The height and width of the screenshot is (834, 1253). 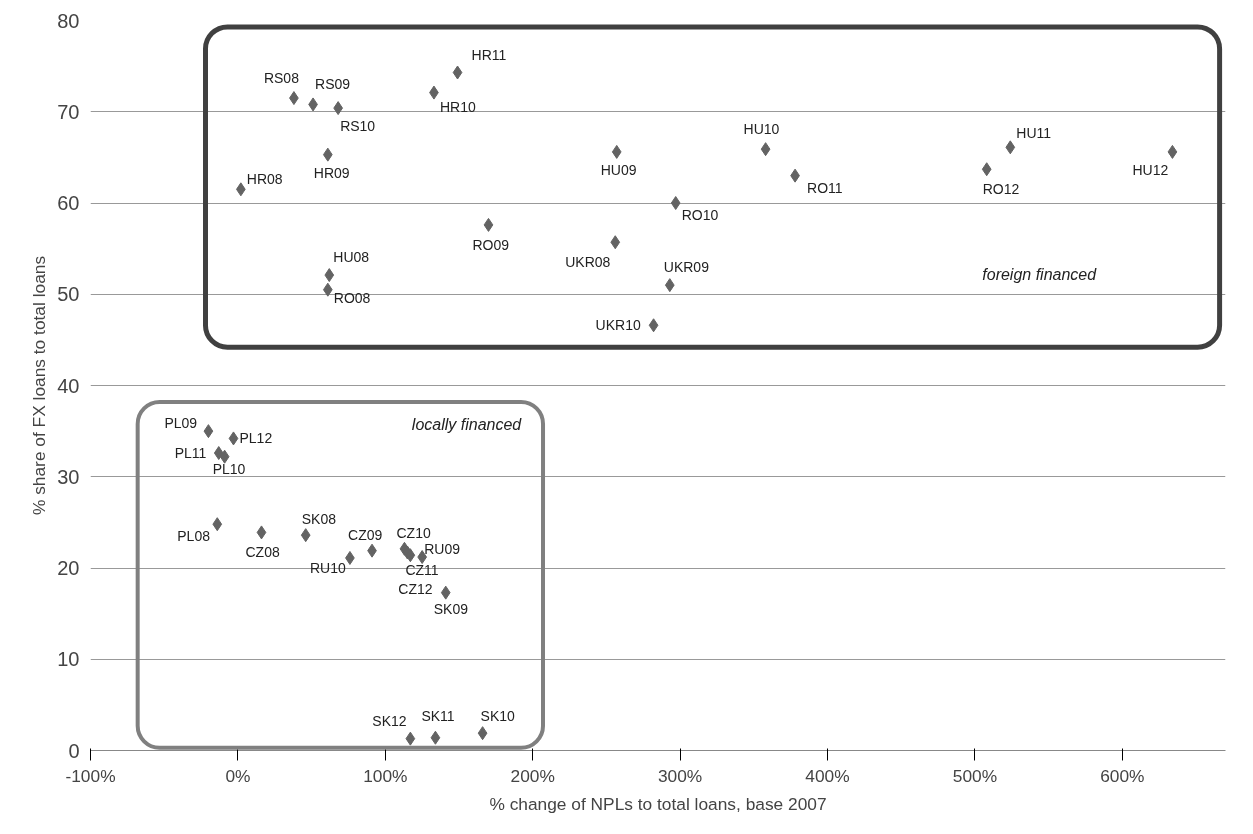 What do you see at coordinates (358, 126) in the screenshot?
I see `annotation: RS10` at bounding box center [358, 126].